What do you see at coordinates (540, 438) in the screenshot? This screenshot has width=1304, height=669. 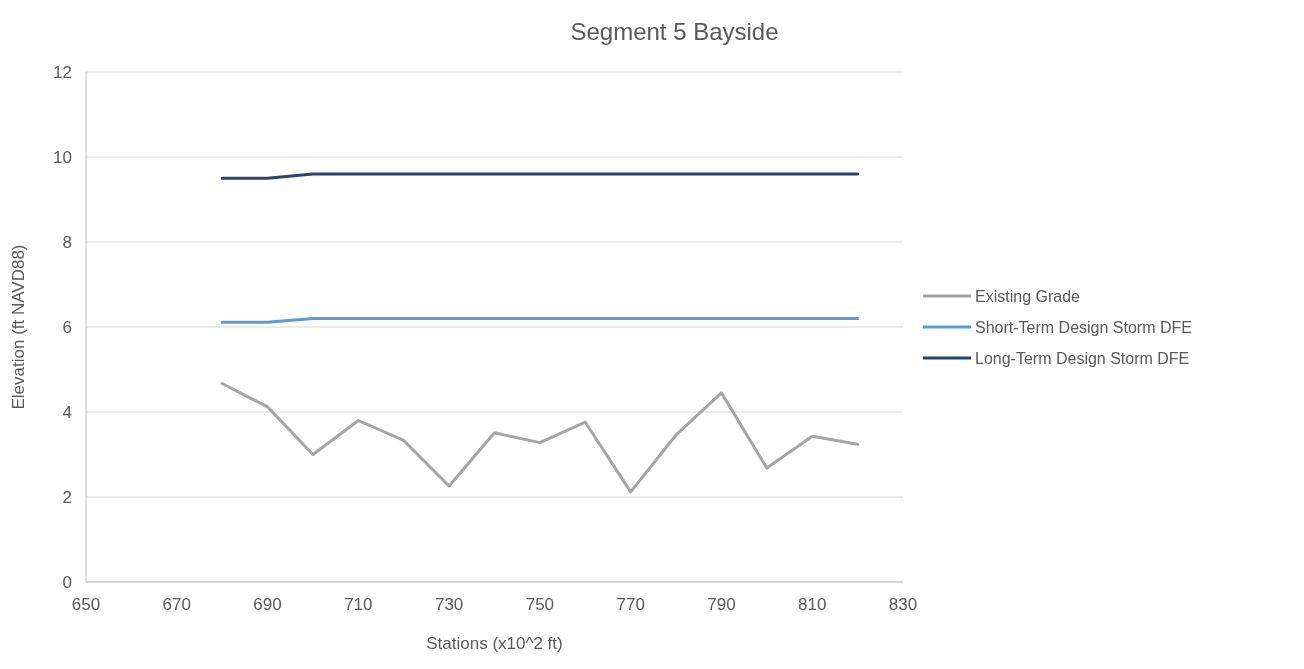 I see `line-series` at bounding box center [540, 438].